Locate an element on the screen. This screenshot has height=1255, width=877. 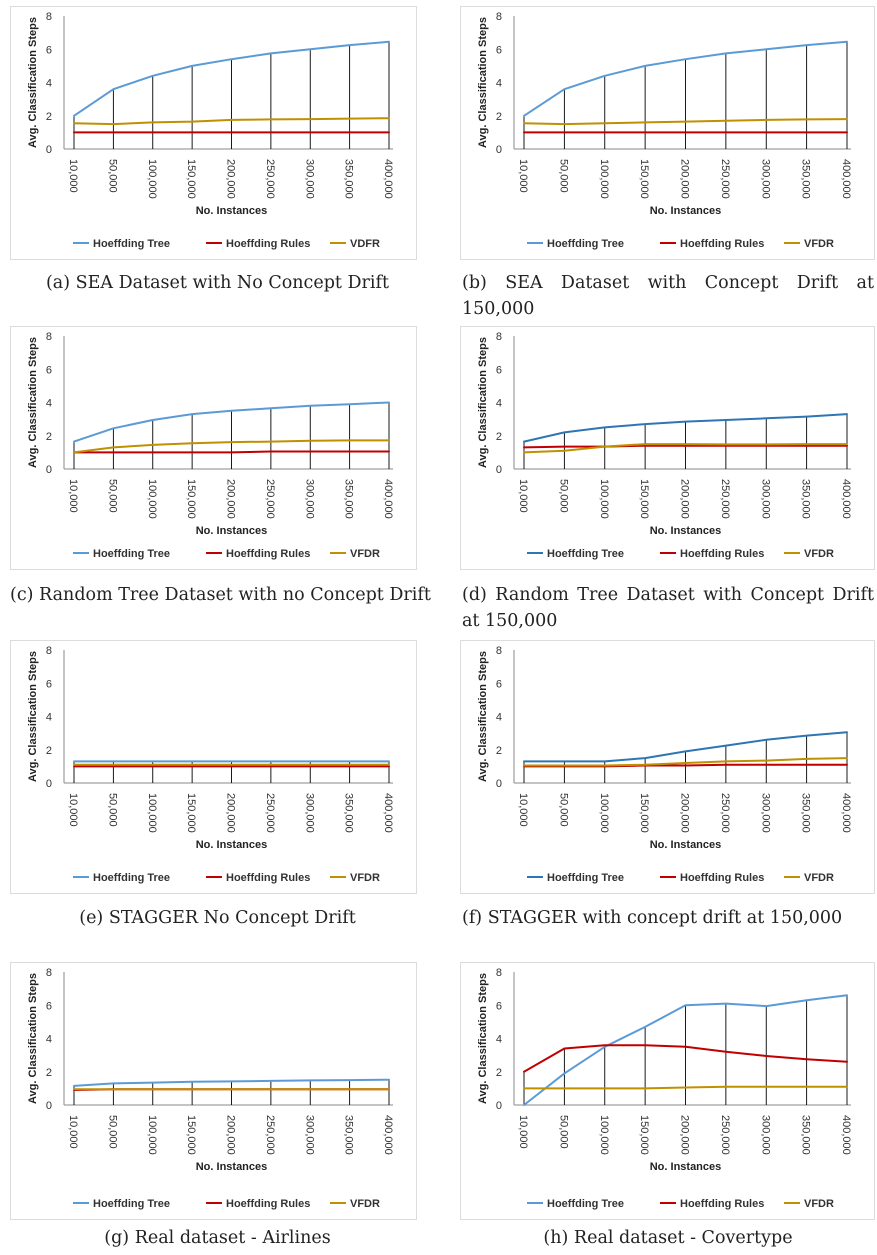
caption-label: (b) is located at coordinates (474, 283).